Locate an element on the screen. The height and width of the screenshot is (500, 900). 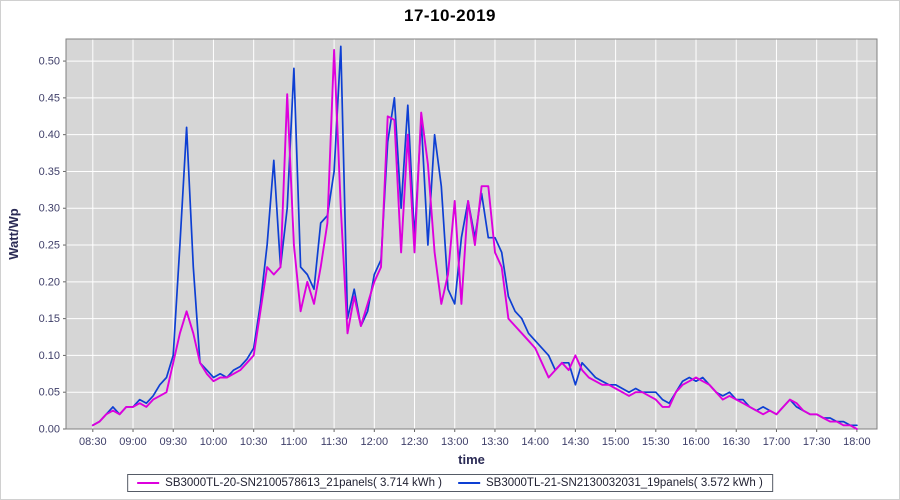
x-tick-label: 15:00 is located at coordinates (616, 442).